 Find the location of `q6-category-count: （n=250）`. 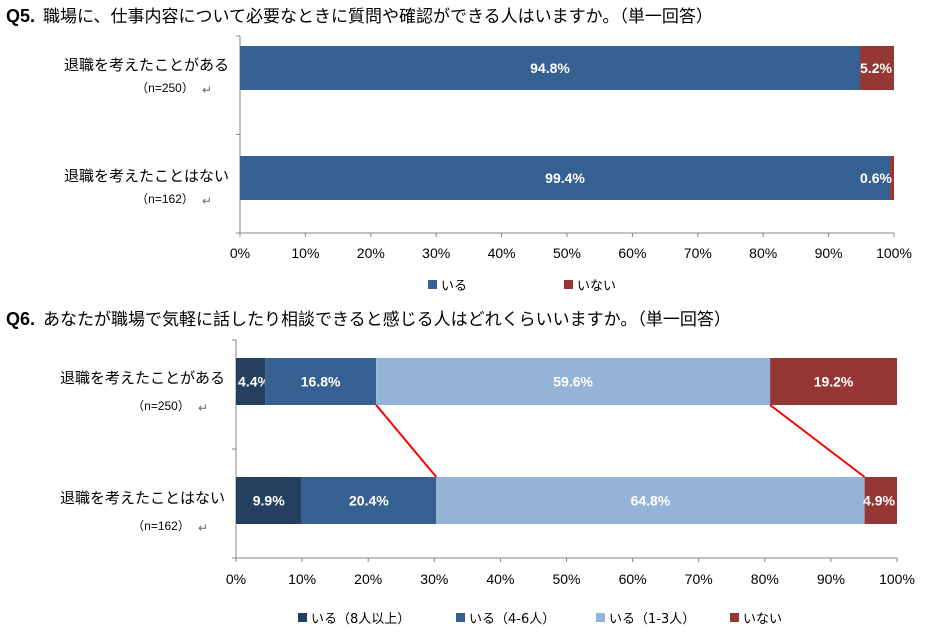

q6-category-count: （n=250） is located at coordinates (161, 406).